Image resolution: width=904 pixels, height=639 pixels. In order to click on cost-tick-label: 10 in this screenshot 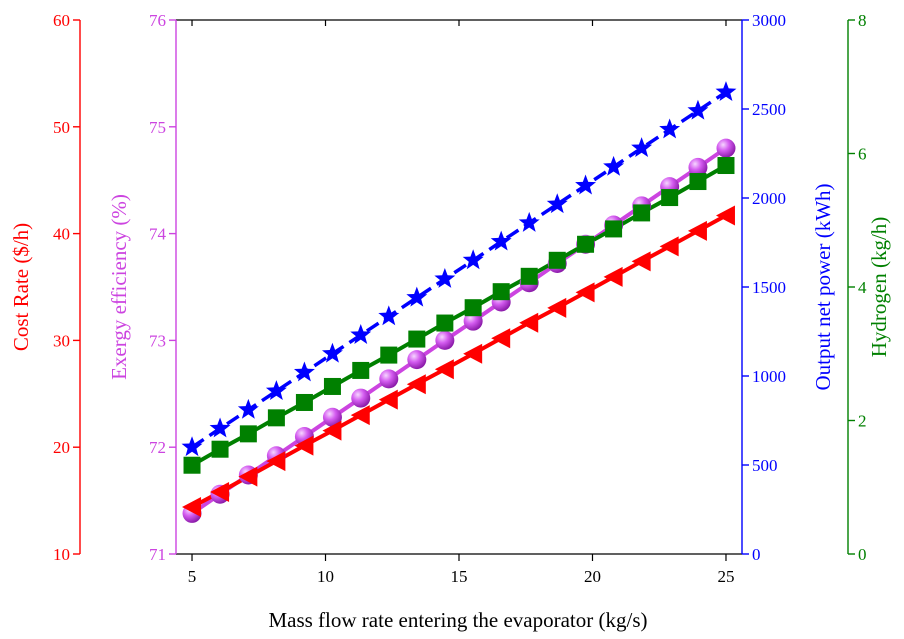, I will do `click(61, 554)`.